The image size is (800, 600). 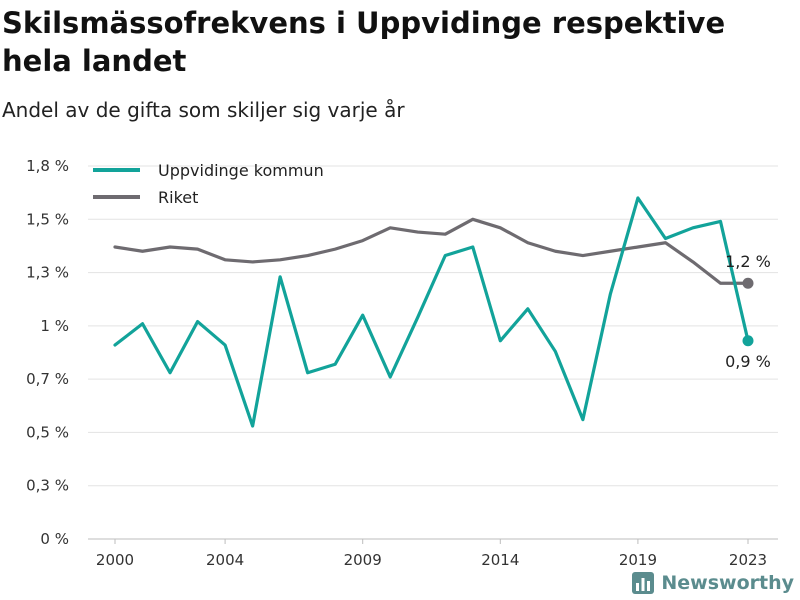 What do you see at coordinates (431, 554) in the screenshot?
I see `x-axis-ticks: 2000 2004 2009 2014 2019 2023` at bounding box center [431, 554].